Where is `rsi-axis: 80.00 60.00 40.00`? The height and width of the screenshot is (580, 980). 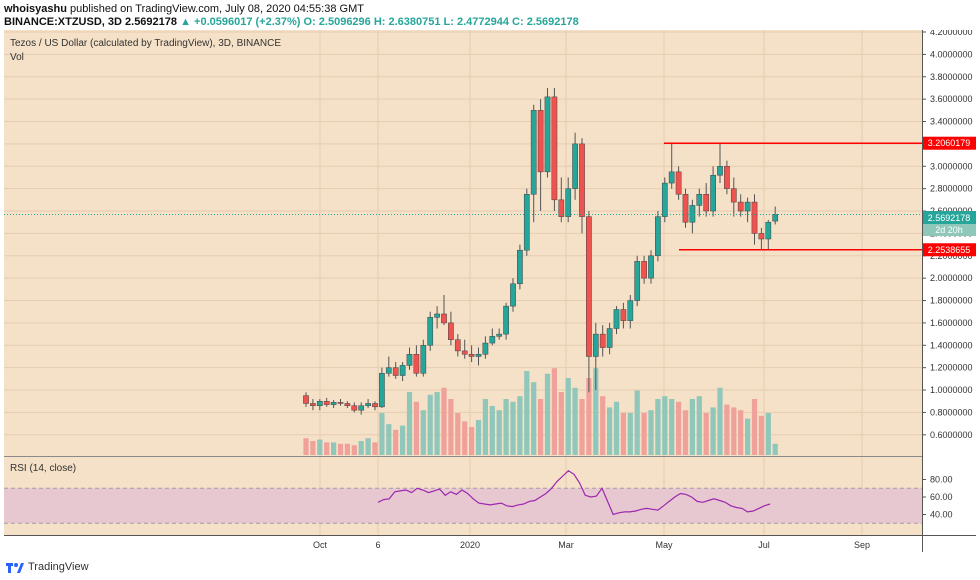
rsi-axis: 80.00 60.00 40.00 is located at coordinates (937, 497).